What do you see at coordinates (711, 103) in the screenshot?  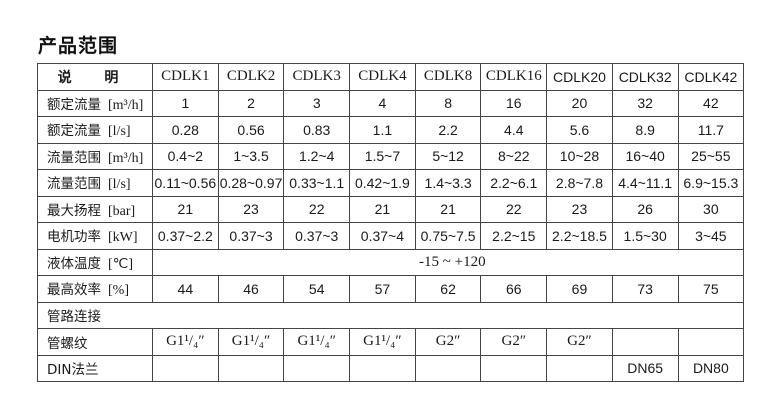 I see `value-cell: 42` at bounding box center [711, 103].